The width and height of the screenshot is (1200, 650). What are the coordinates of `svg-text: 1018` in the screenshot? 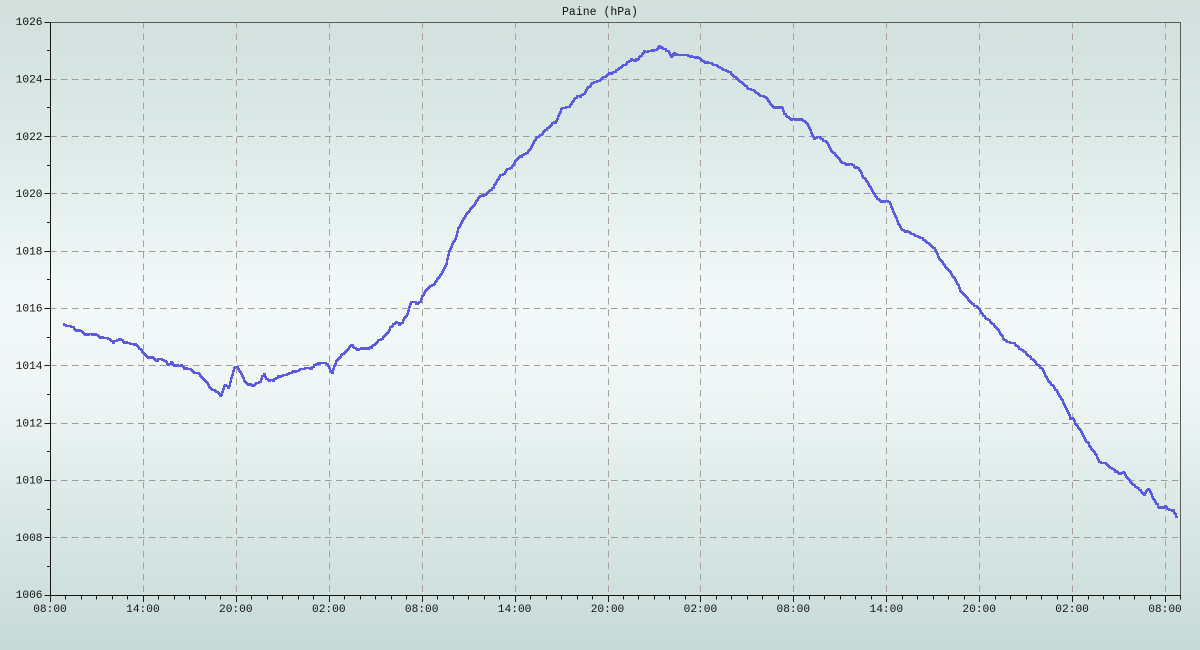 It's located at (29, 252).